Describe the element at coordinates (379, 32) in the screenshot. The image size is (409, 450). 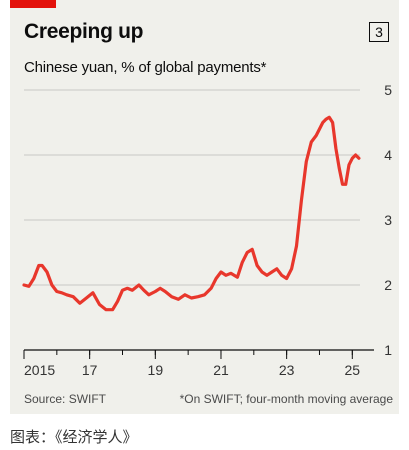
I see `chart-number-badge: 3` at that location.